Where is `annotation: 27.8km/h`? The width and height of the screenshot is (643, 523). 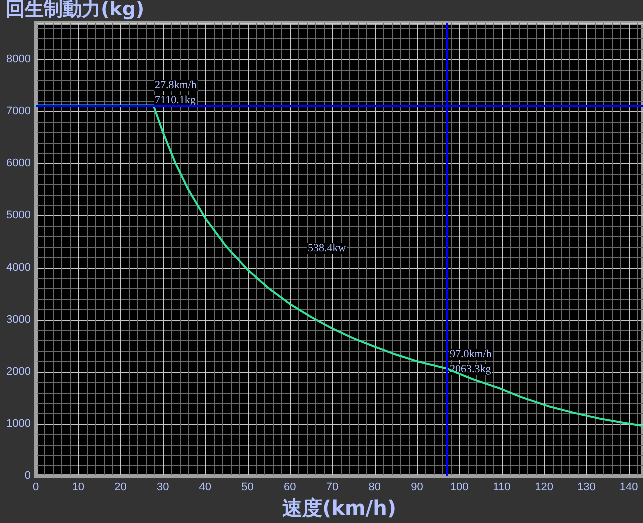
annotation: 27.8km/h is located at coordinates (176, 86).